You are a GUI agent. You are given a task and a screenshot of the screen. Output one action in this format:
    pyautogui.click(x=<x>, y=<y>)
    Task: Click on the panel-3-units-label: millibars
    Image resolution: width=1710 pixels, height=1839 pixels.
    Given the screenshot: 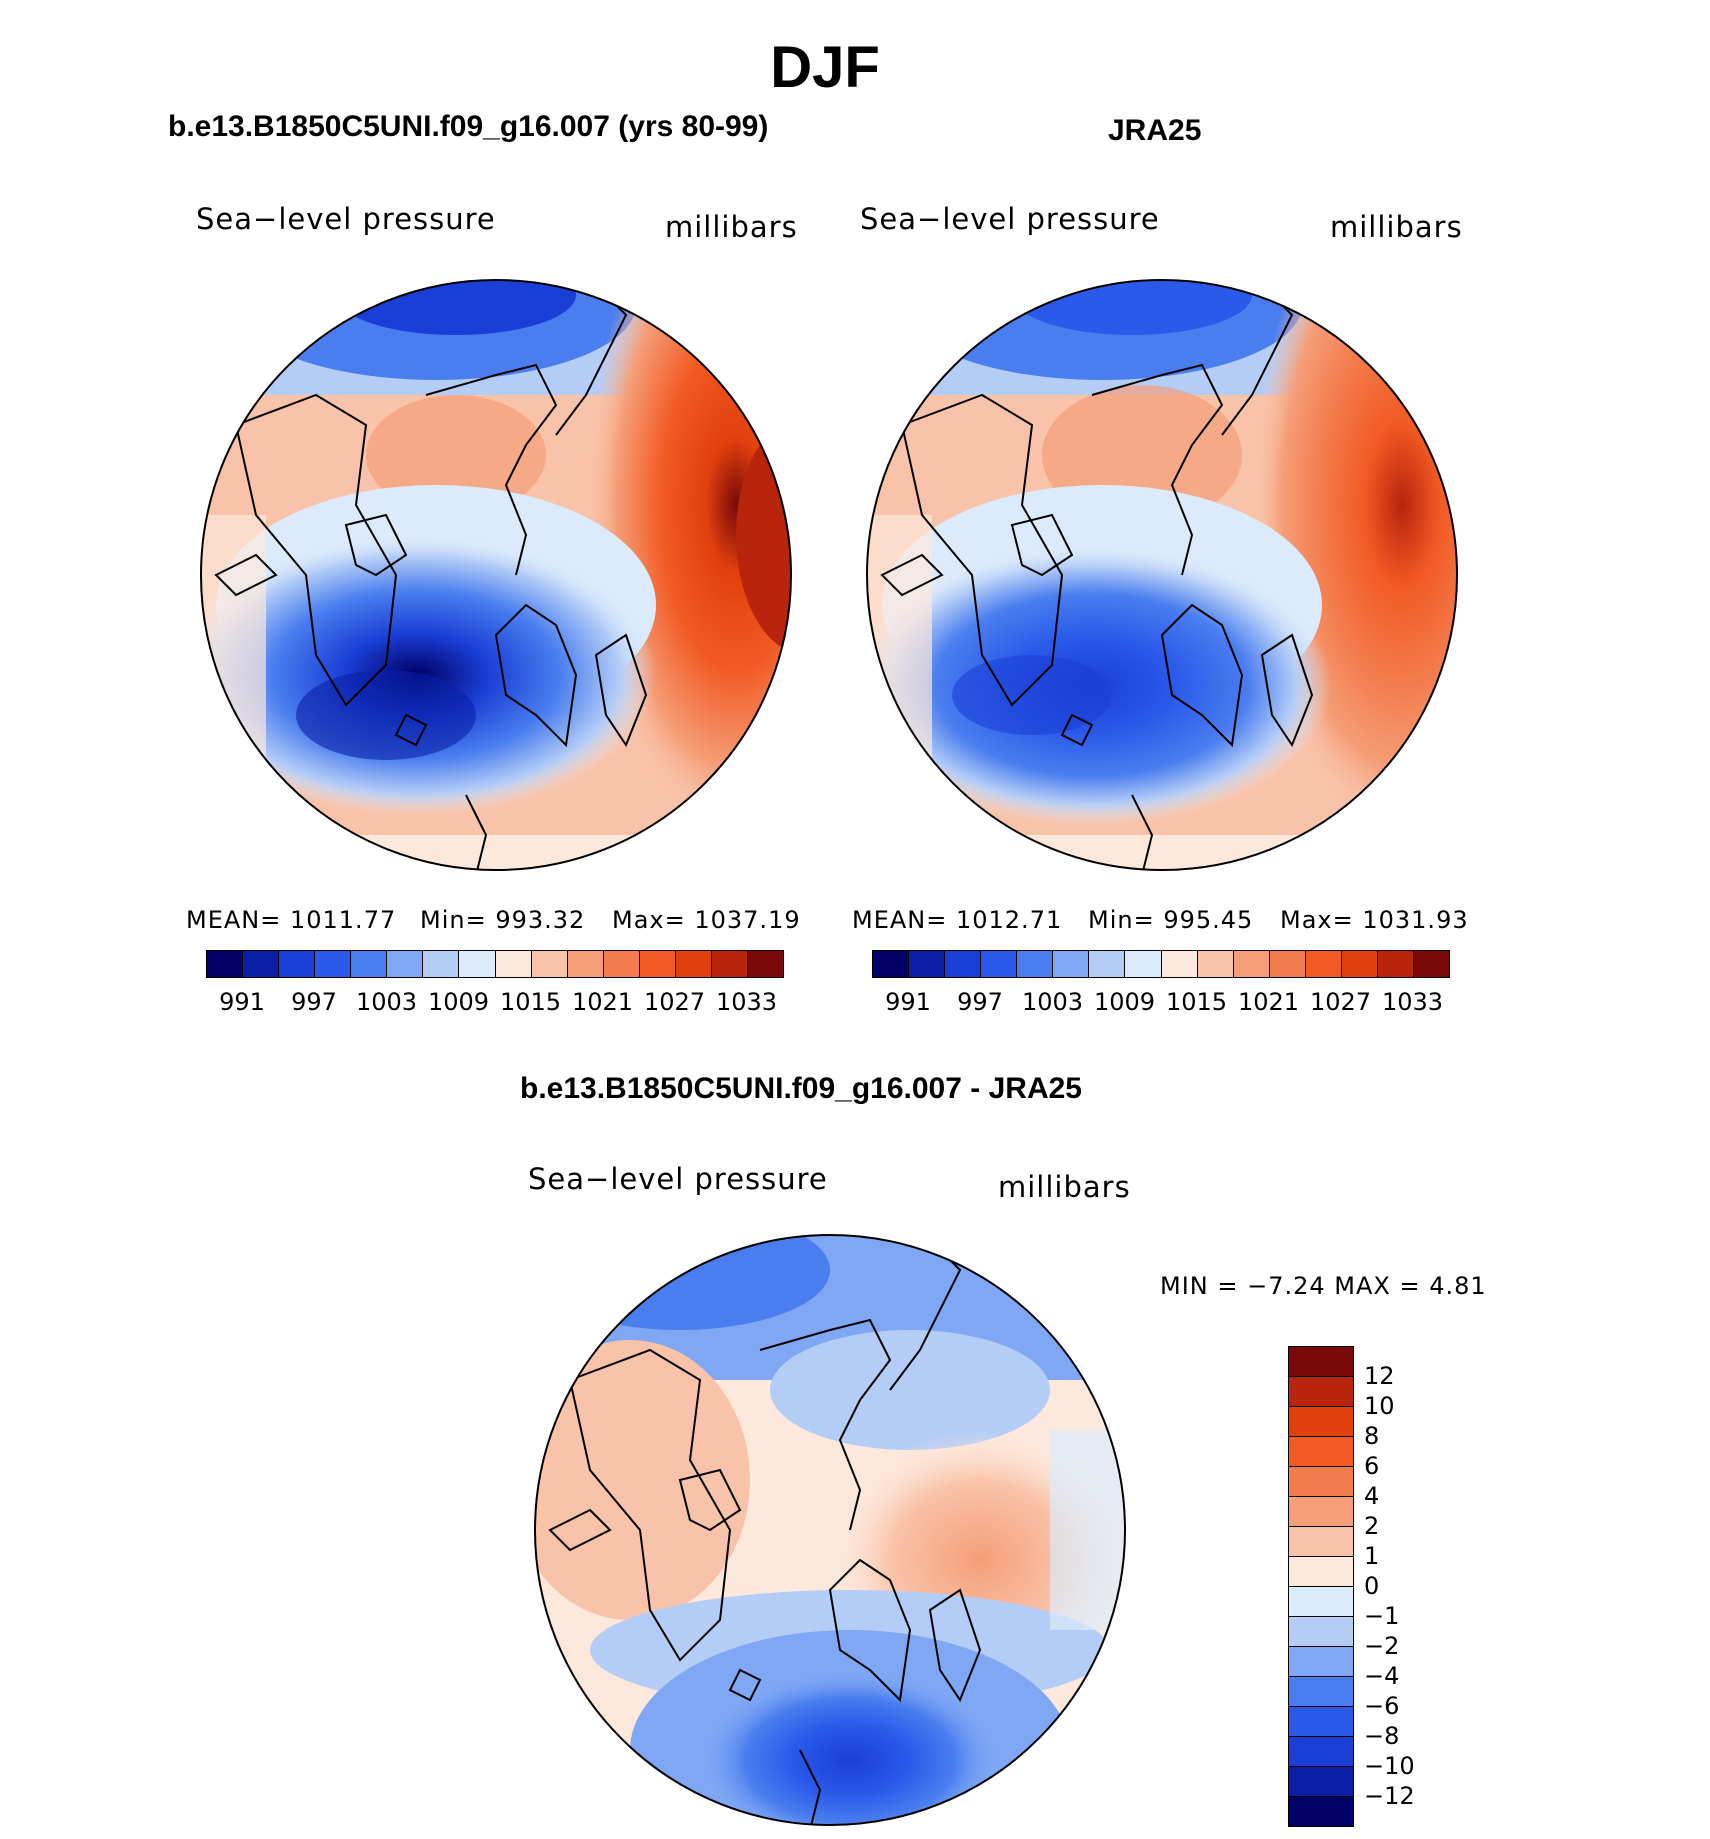 What is the action you would take?
    pyautogui.click(x=1064, y=1187)
    